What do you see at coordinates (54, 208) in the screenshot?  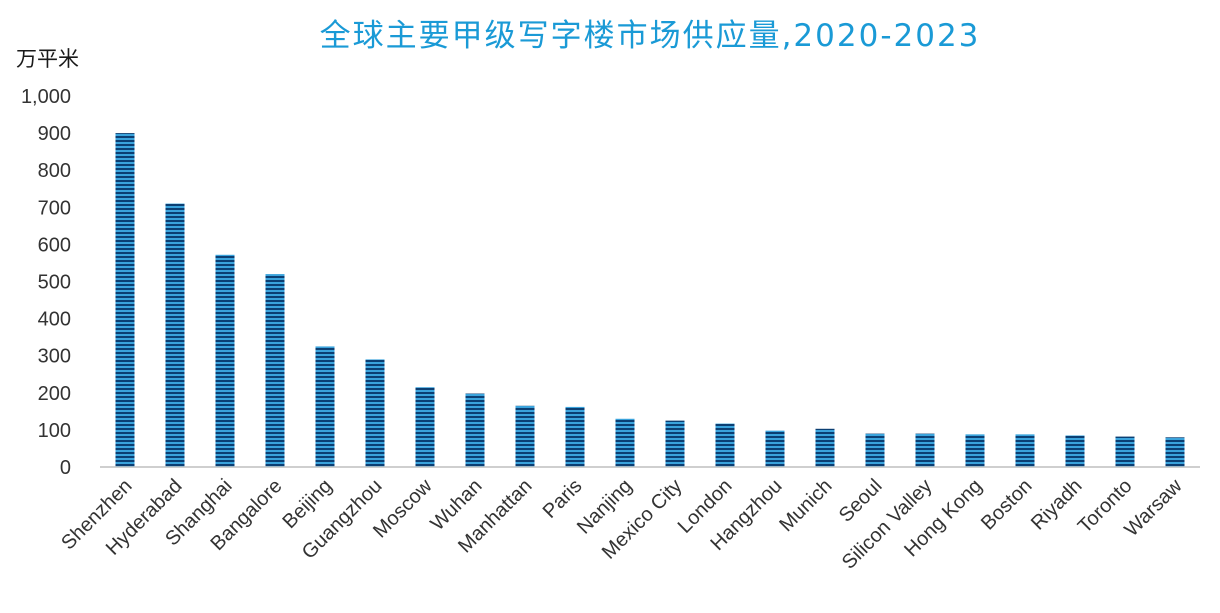 I see `y-tick-label: 700` at bounding box center [54, 208].